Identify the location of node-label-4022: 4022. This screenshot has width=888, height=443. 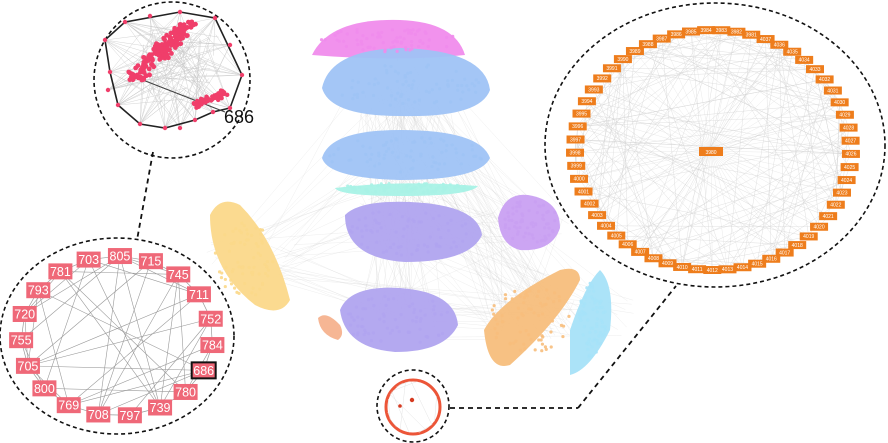
(835, 204).